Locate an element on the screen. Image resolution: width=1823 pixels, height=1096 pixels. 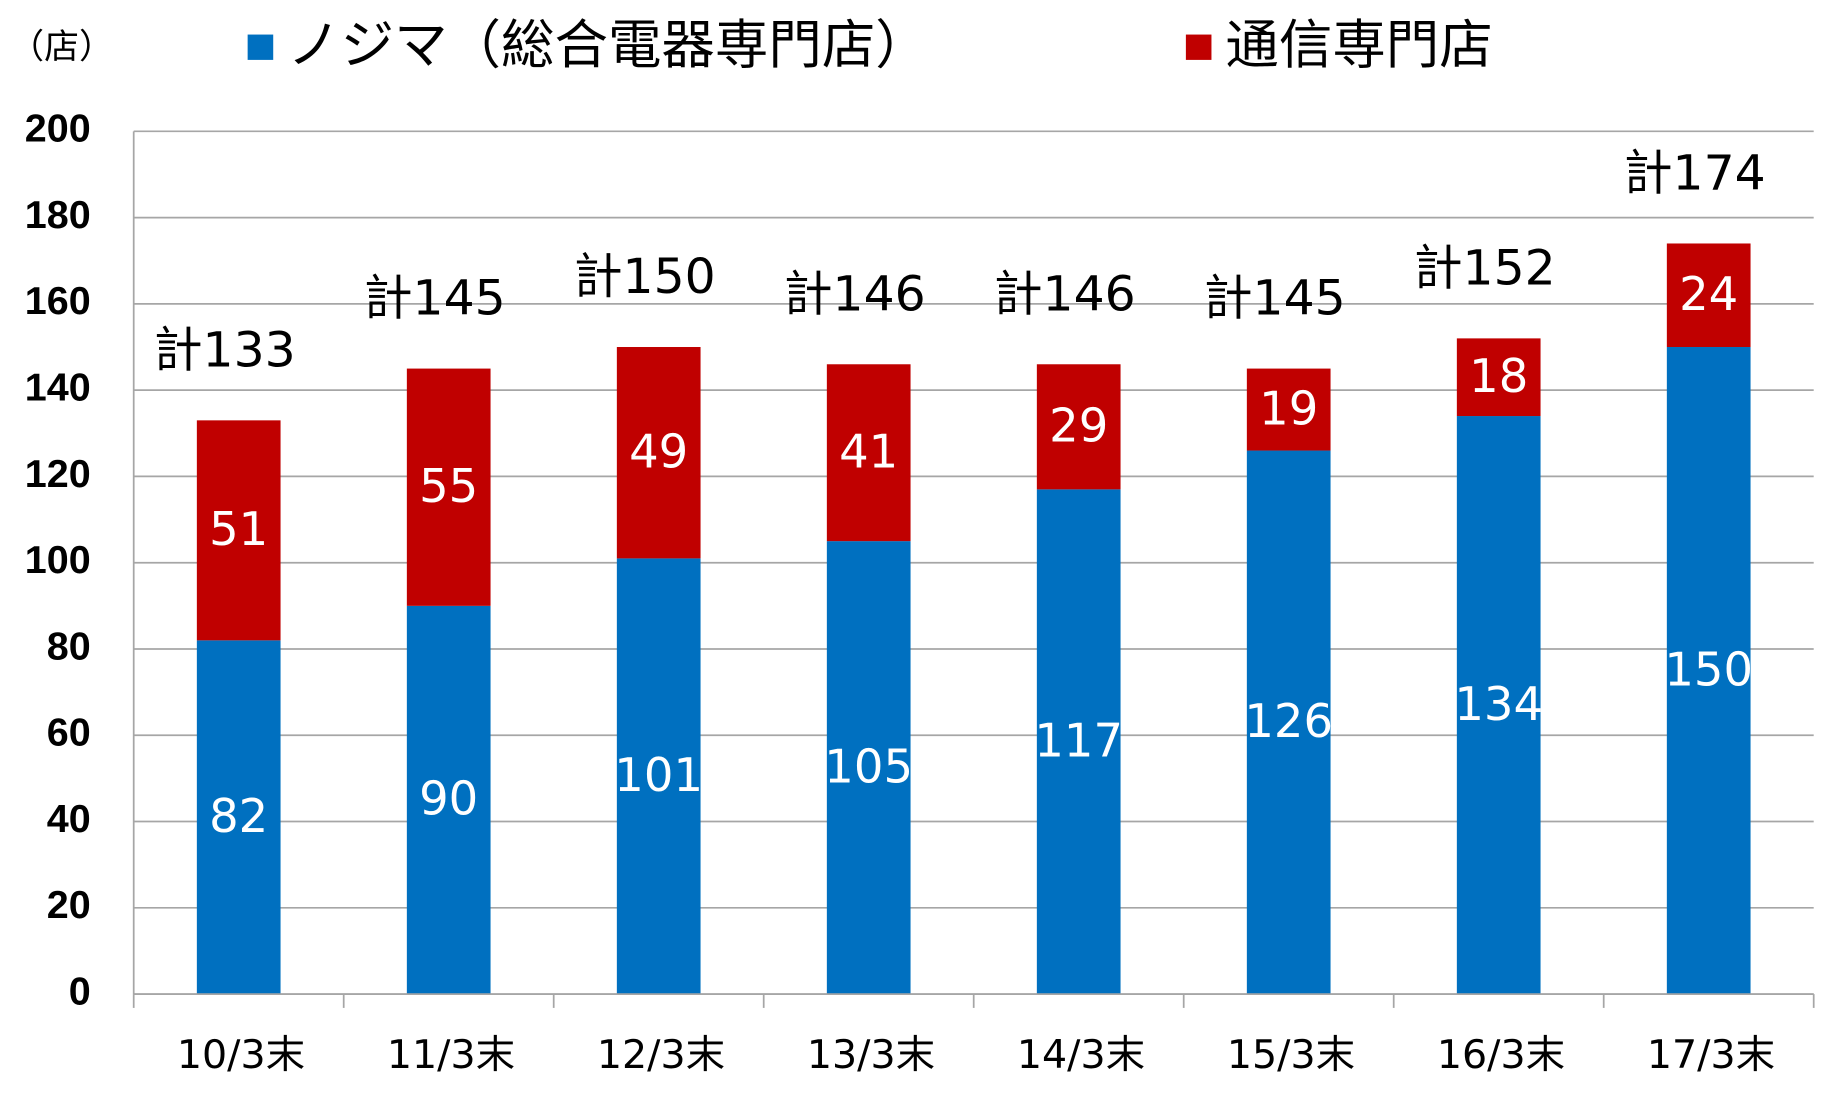
data-label: 18 is located at coordinates (1498, 376).